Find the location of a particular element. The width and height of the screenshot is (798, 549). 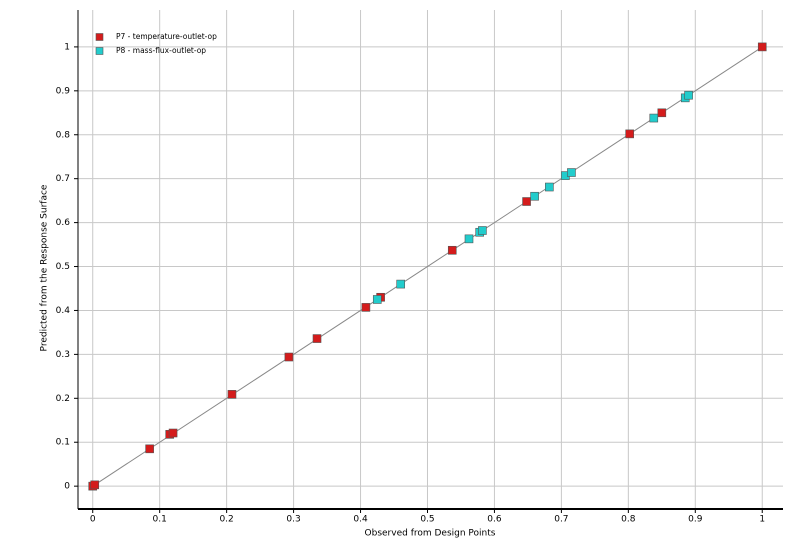

y-tick-label: 0 is located at coordinates (67, 487).